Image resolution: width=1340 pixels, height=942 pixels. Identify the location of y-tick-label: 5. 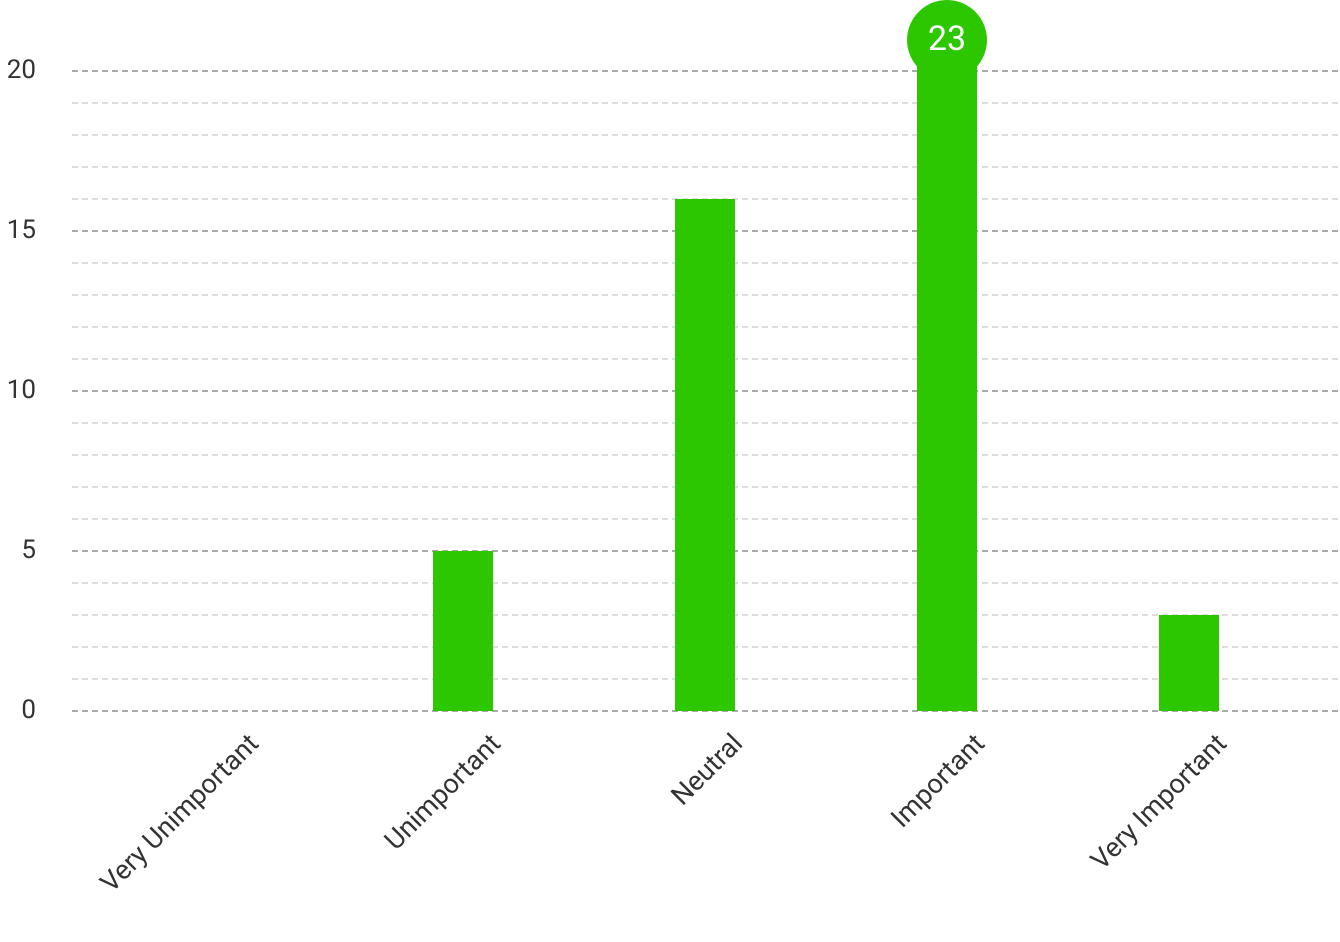
(28, 550).